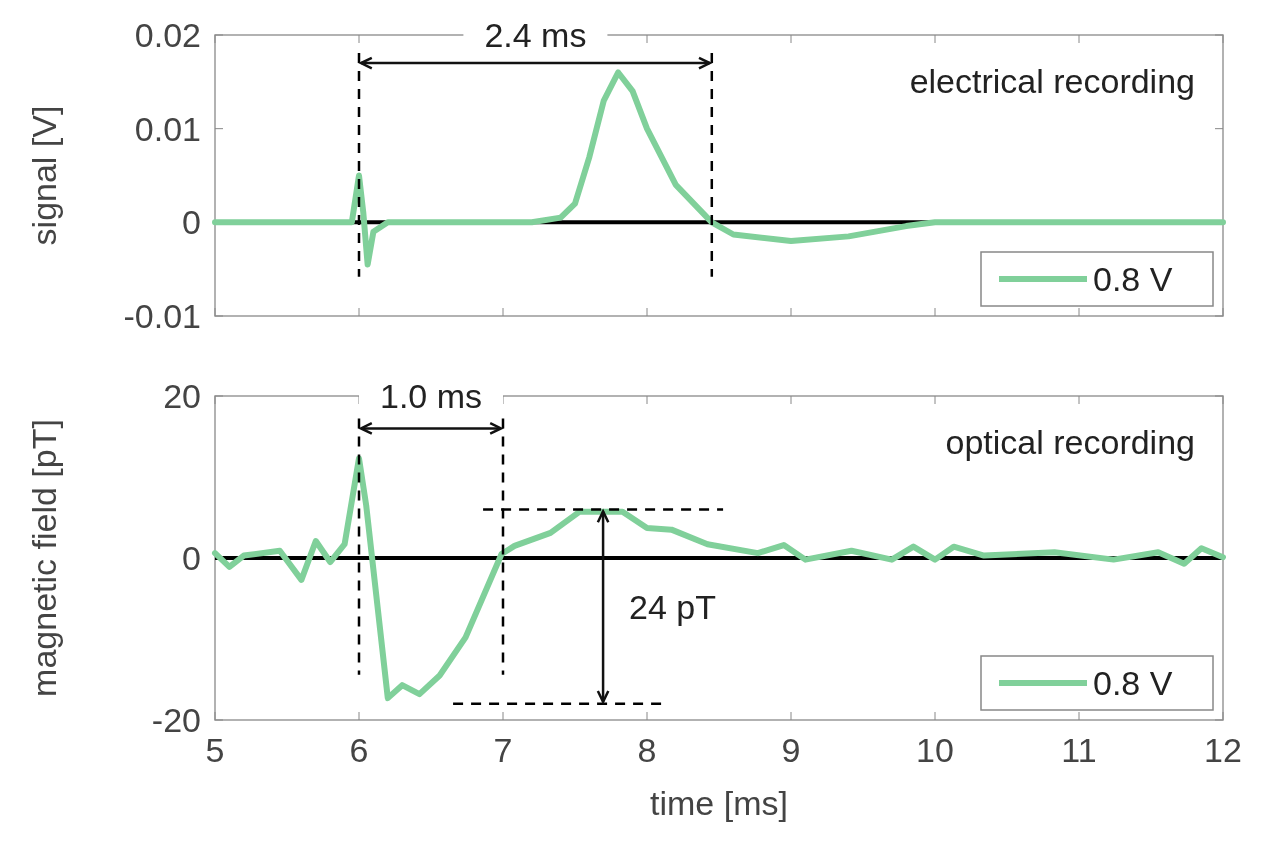  I want to click on x-tick-label: 8, so click(647, 750).